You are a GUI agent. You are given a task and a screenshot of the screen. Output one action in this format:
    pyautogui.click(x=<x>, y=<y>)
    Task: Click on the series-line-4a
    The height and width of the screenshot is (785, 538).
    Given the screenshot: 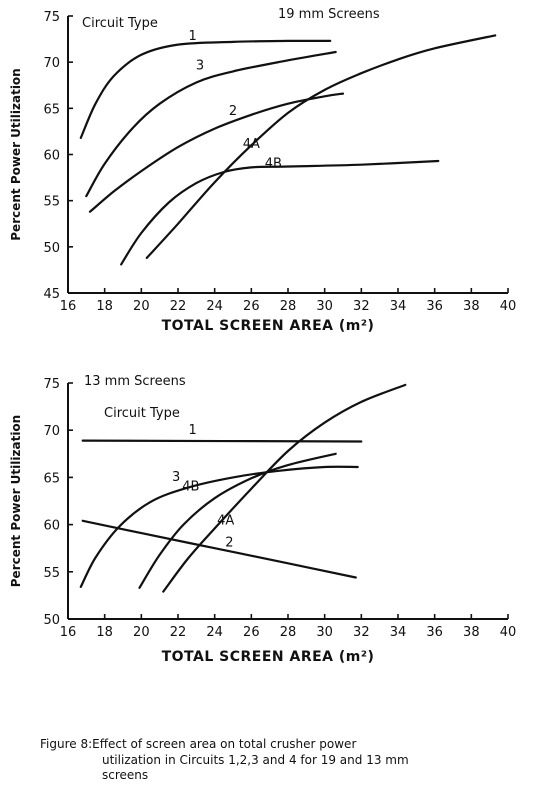 What is the action you would take?
    pyautogui.click(x=284, y=488)
    